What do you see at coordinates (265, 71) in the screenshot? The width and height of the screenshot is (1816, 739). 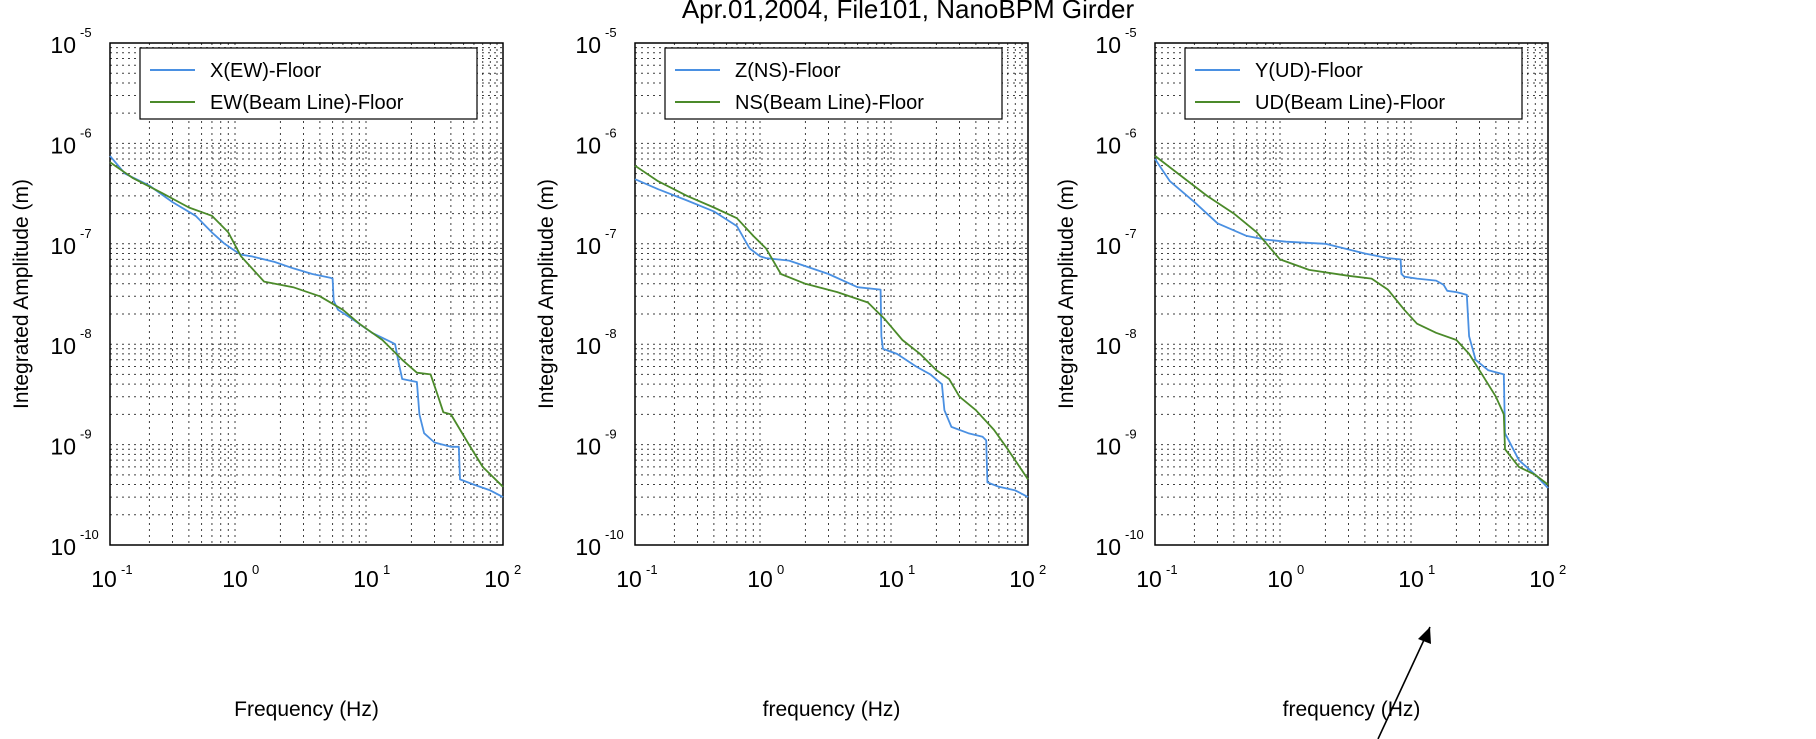 I see `legend-label: X(EW)-Floor` at bounding box center [265, 71].